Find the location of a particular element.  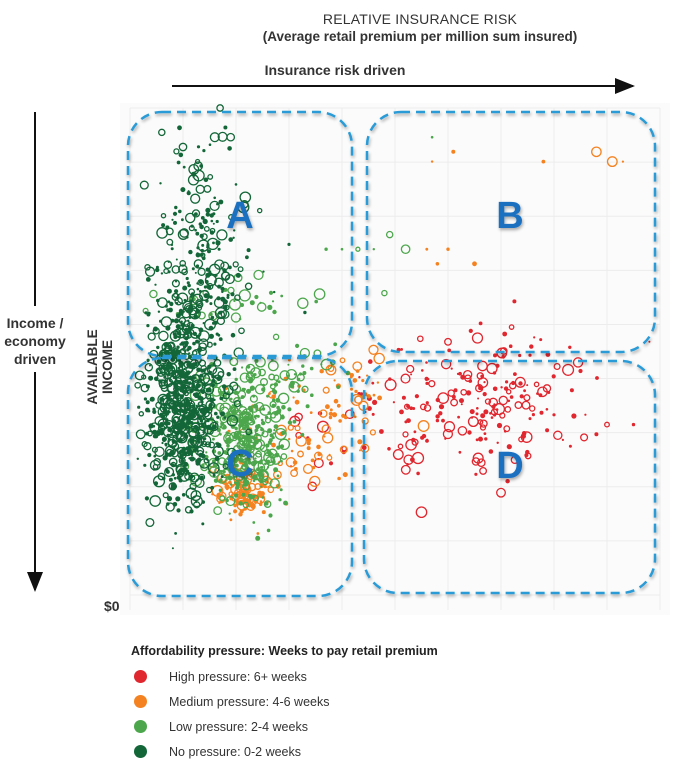

region-box-d is located at coordinates (509, 477).